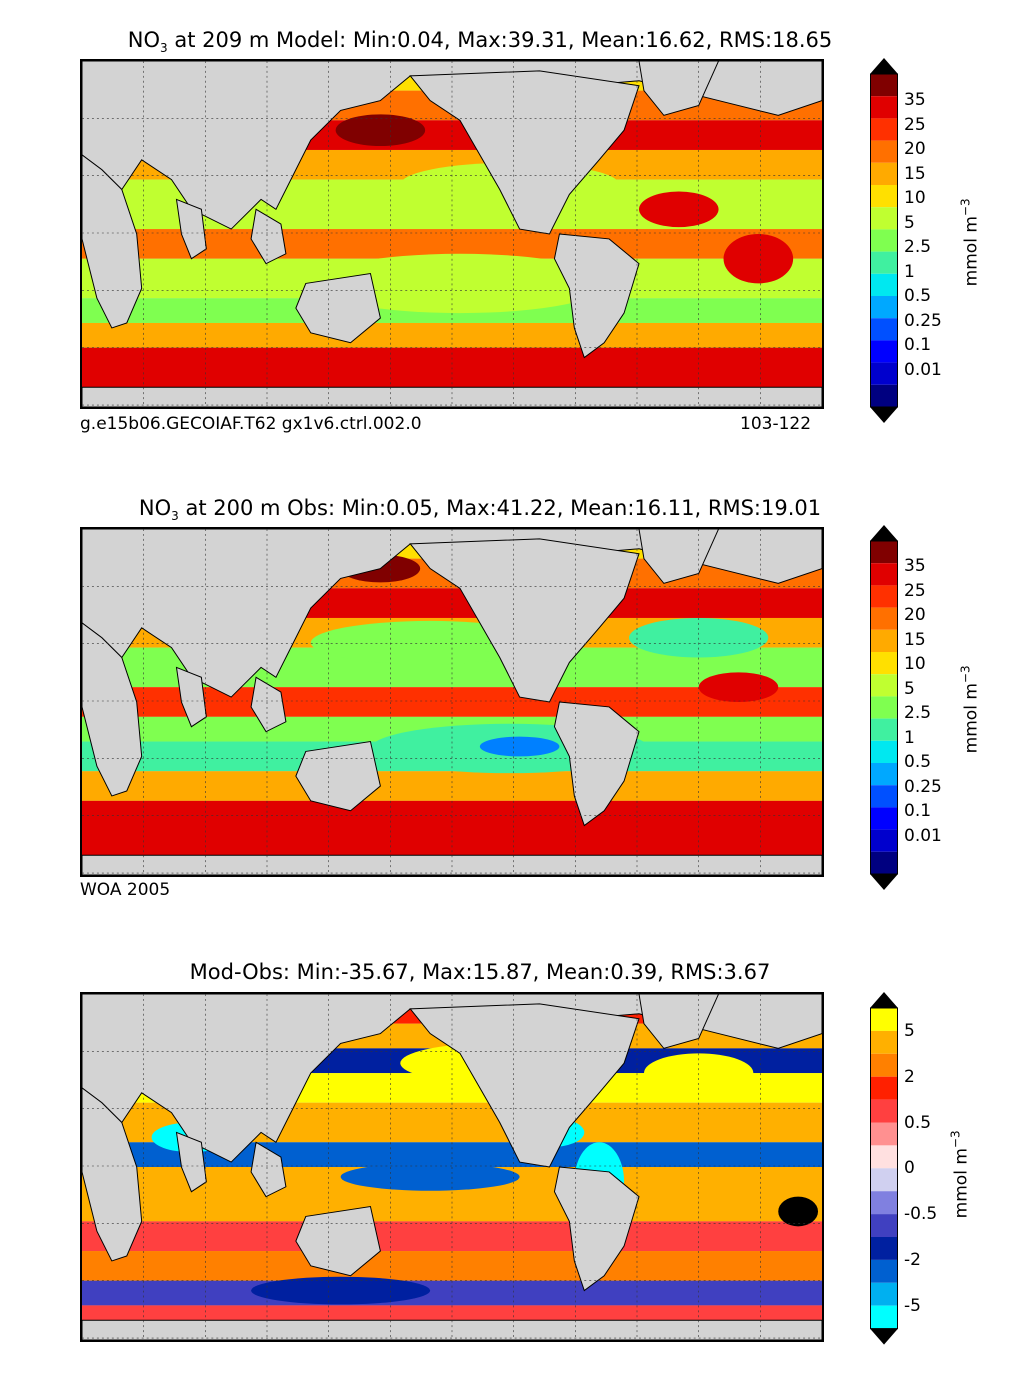 This screenshot has height=1373, width=1013. Describe the element at coordinates (251, 424) in the screenshot. I see `panel1-footer-left: g.e15b06.GECOIAF.T62 gx1v6.ctrl.002.0` at that location.